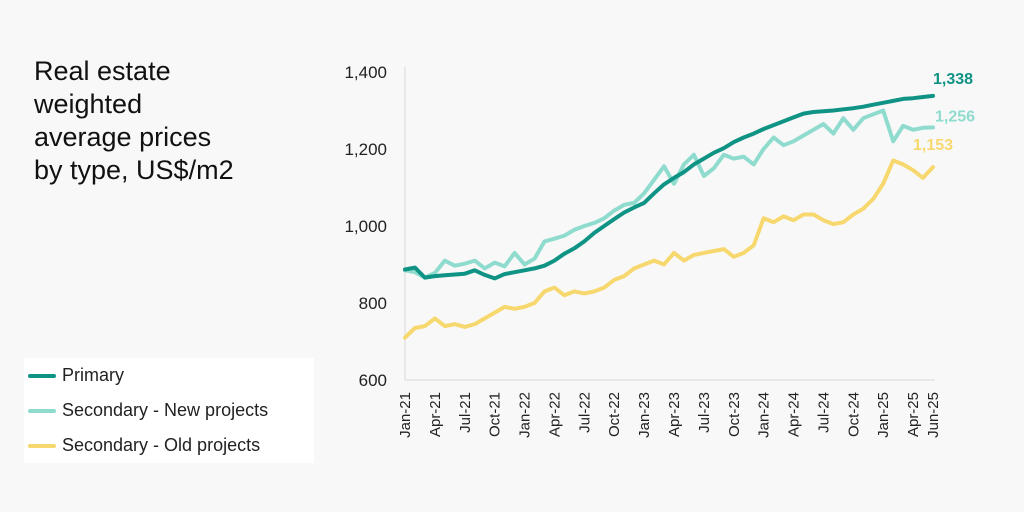  I want to click on legend-item-secondary-old: Secondary - Old projects, so click(169, 445).